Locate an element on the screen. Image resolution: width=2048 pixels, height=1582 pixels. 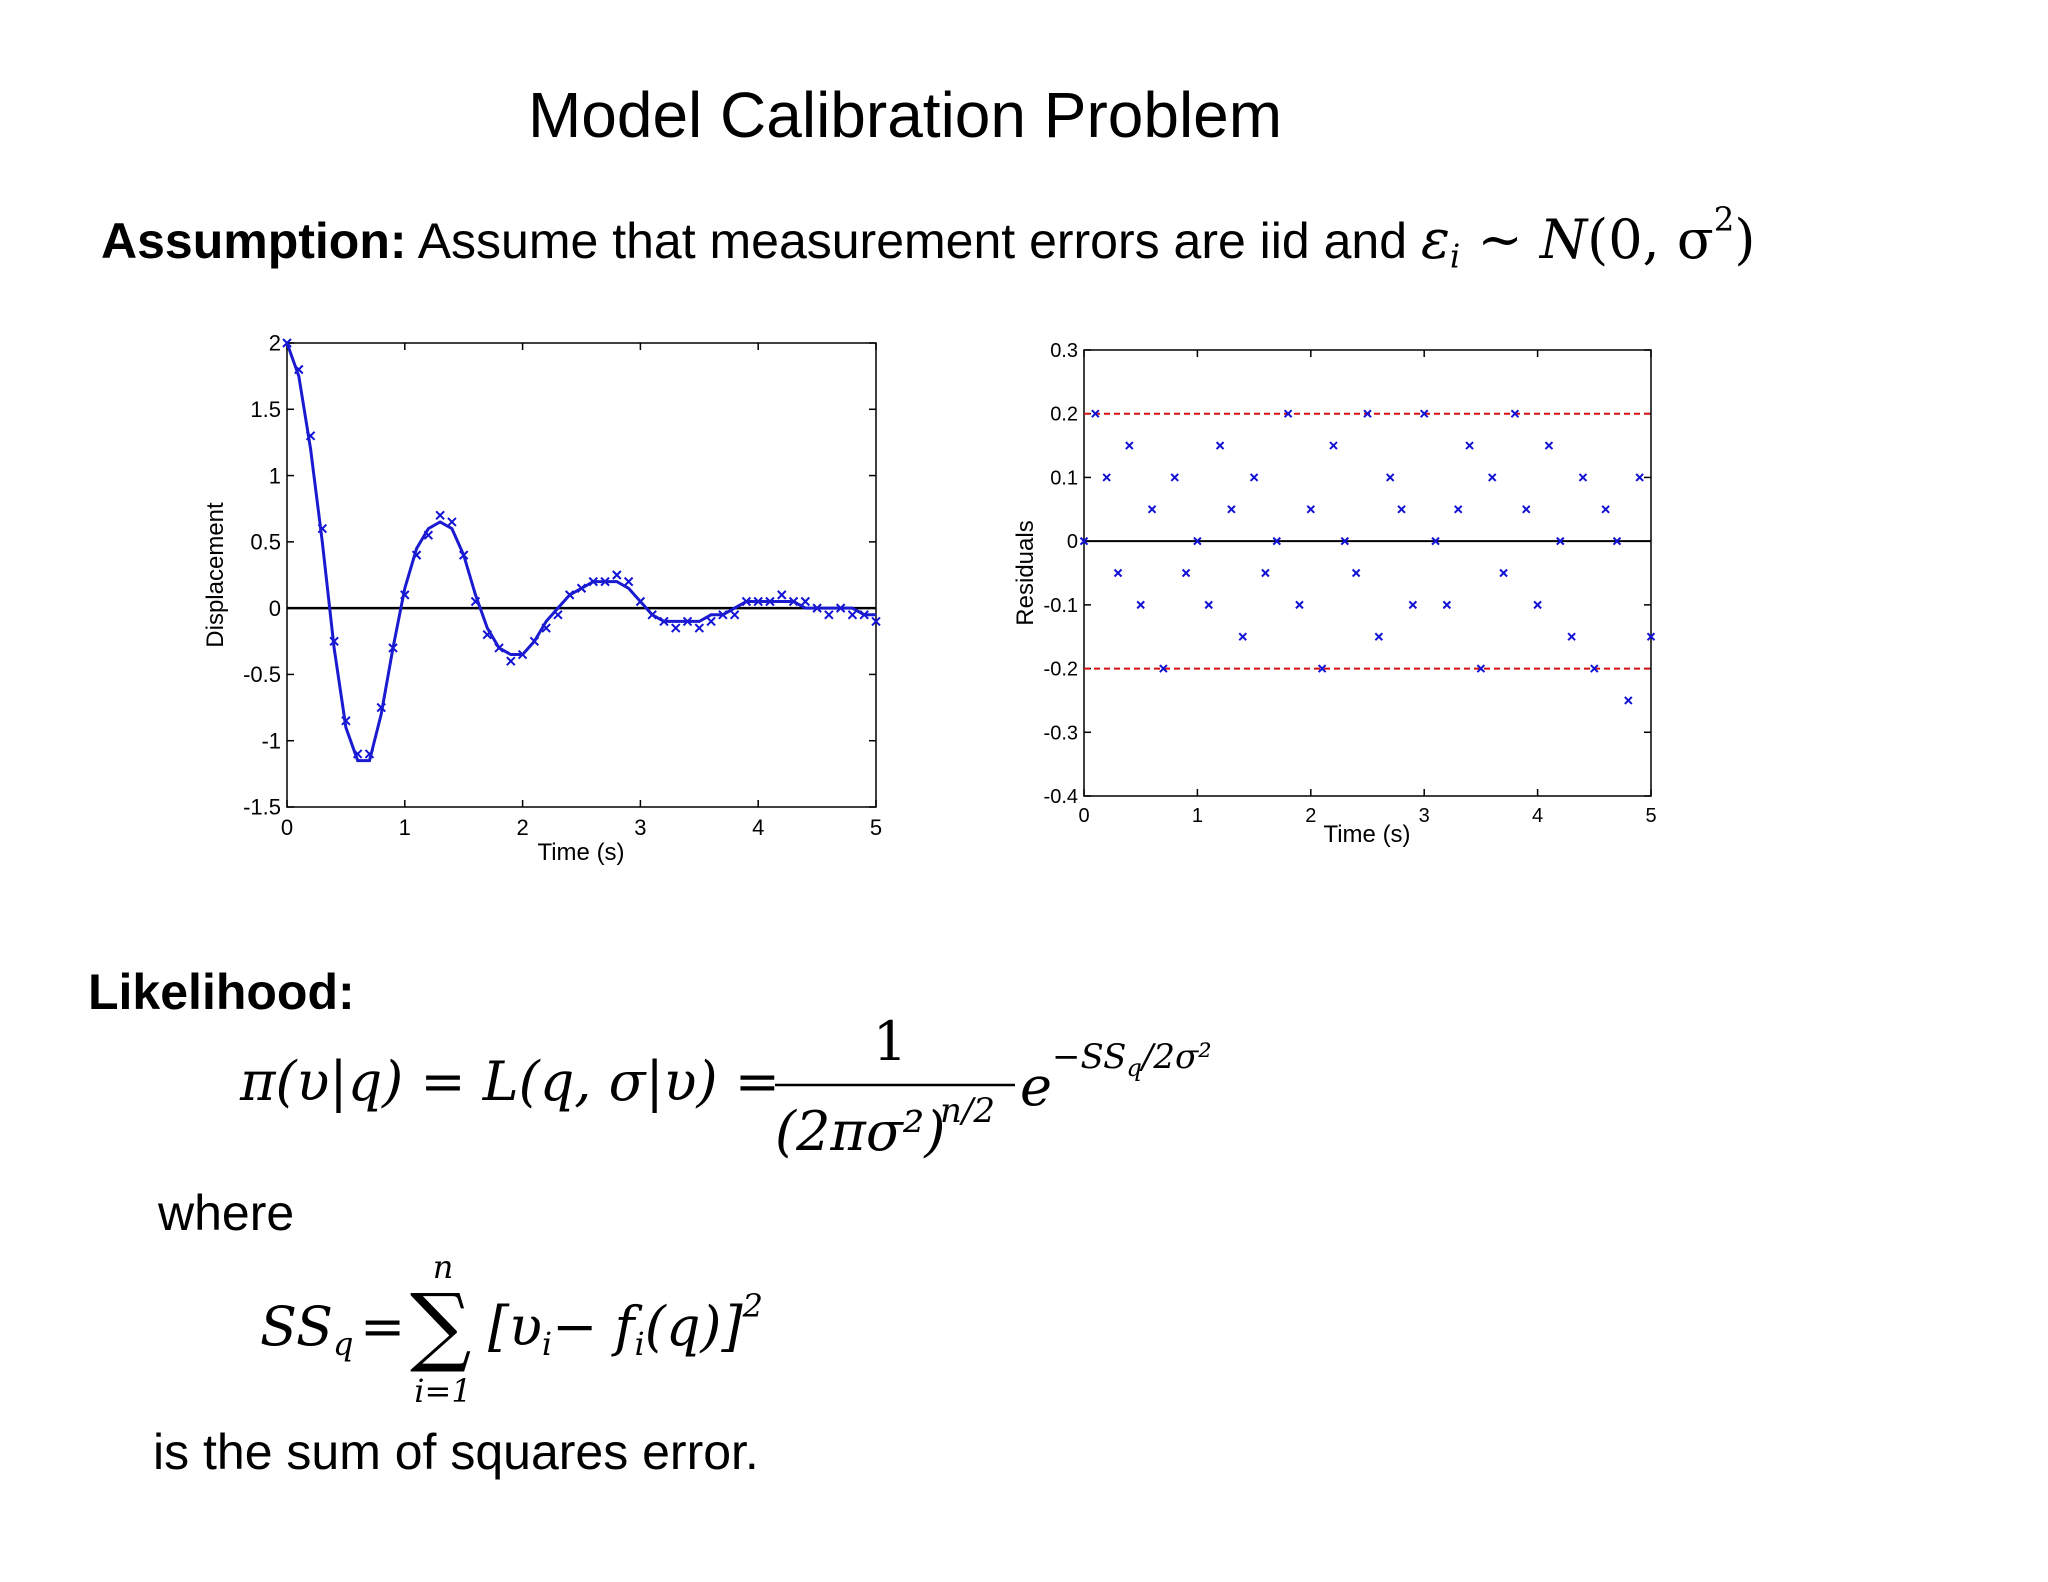
likelihood-label: Likelihood: is located at coordinates (221, 992).